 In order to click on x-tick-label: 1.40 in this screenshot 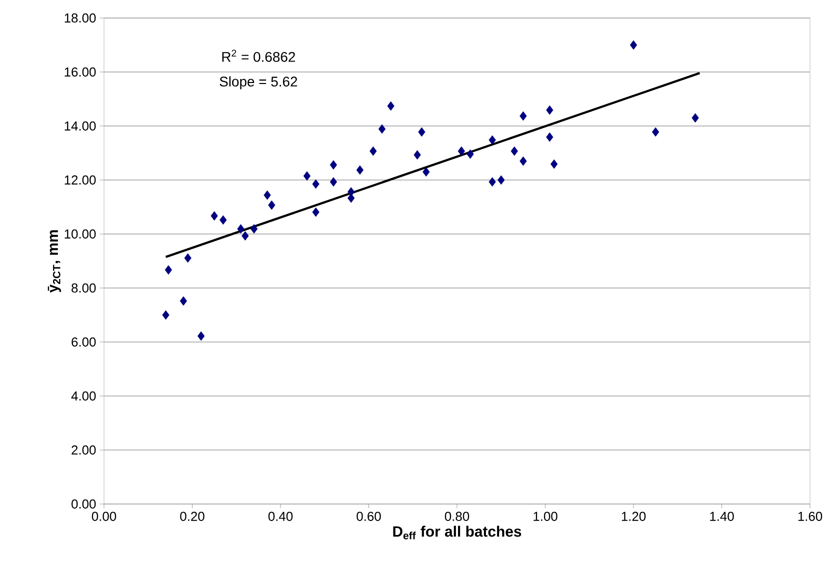, I will do `click(722, 516)`.